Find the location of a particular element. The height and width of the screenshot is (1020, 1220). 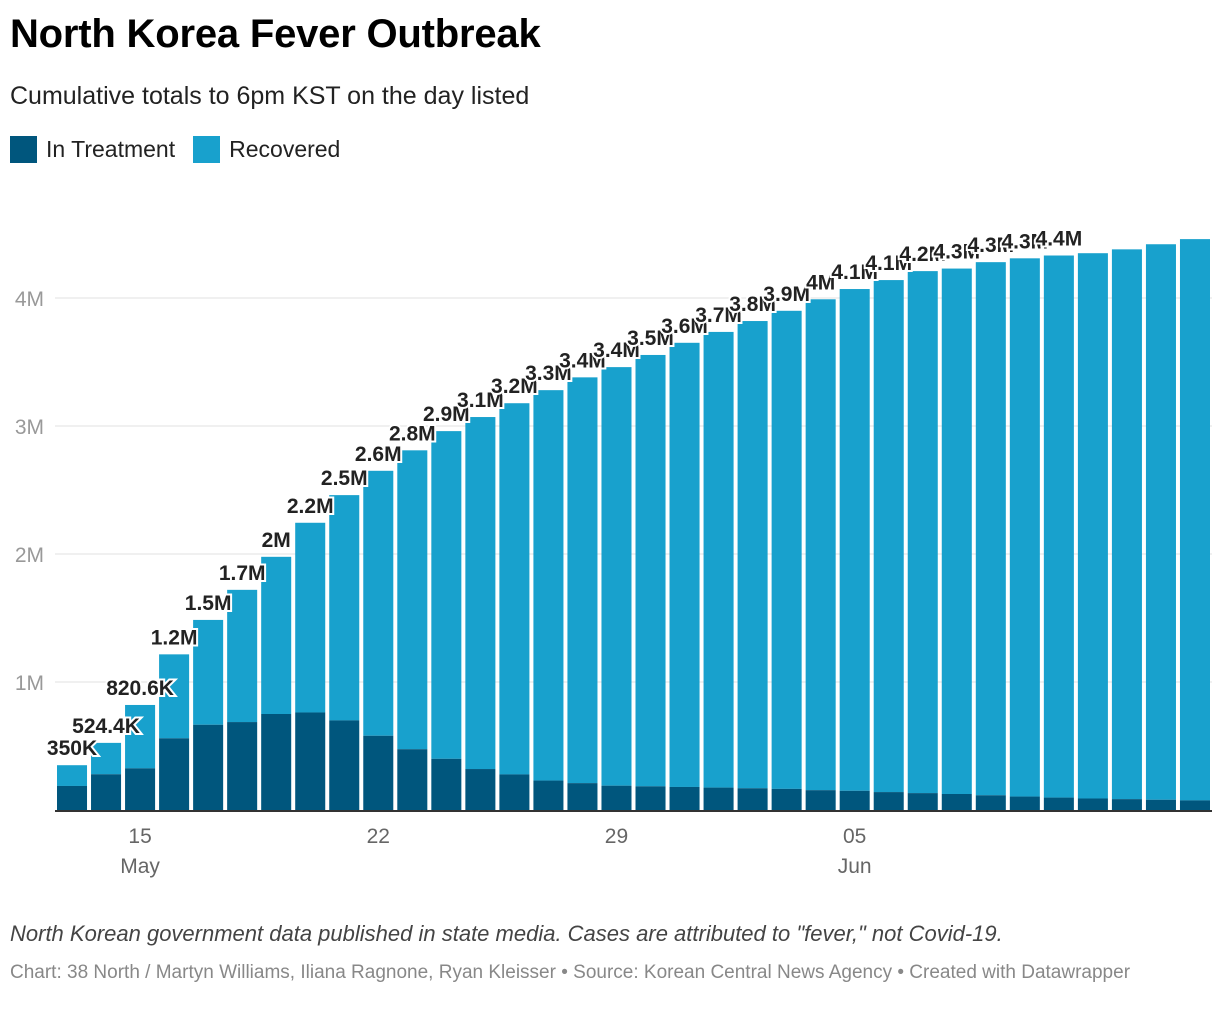

data-label-total: 3.6M is located at coordinates (684, 326).